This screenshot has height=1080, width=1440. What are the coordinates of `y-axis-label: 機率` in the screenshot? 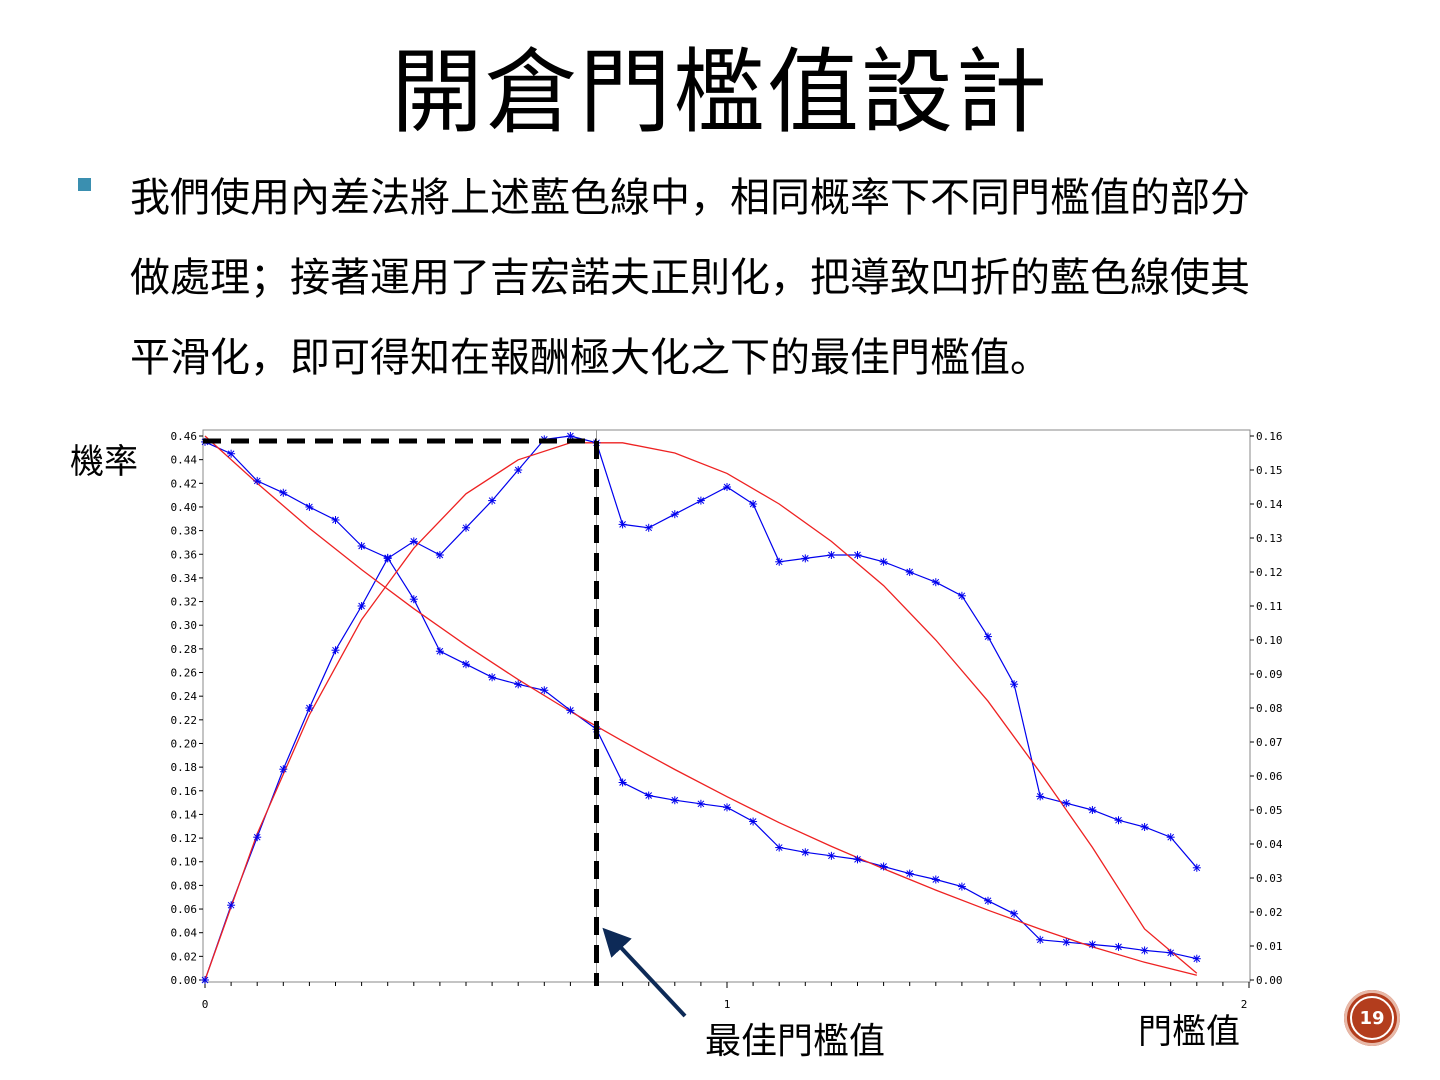 It's located at (104, 462).